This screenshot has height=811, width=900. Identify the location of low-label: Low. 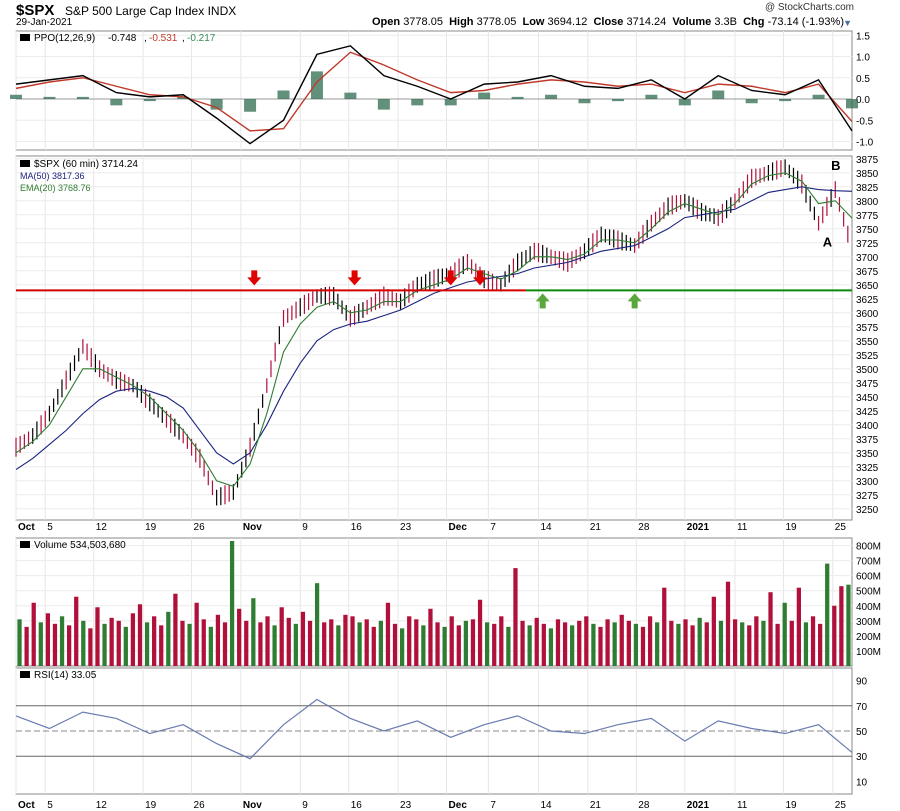
(533, 22).